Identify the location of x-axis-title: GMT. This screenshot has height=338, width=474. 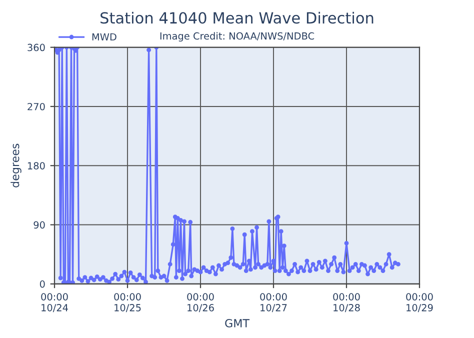
(237, 323).